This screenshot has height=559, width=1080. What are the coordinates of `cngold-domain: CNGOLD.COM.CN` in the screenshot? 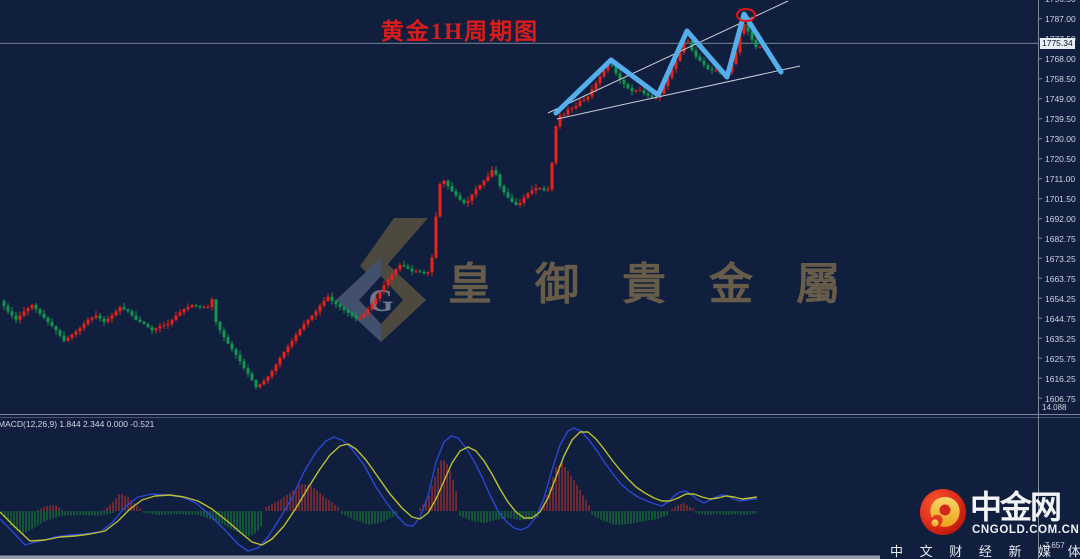 It's located at (1026, 530).